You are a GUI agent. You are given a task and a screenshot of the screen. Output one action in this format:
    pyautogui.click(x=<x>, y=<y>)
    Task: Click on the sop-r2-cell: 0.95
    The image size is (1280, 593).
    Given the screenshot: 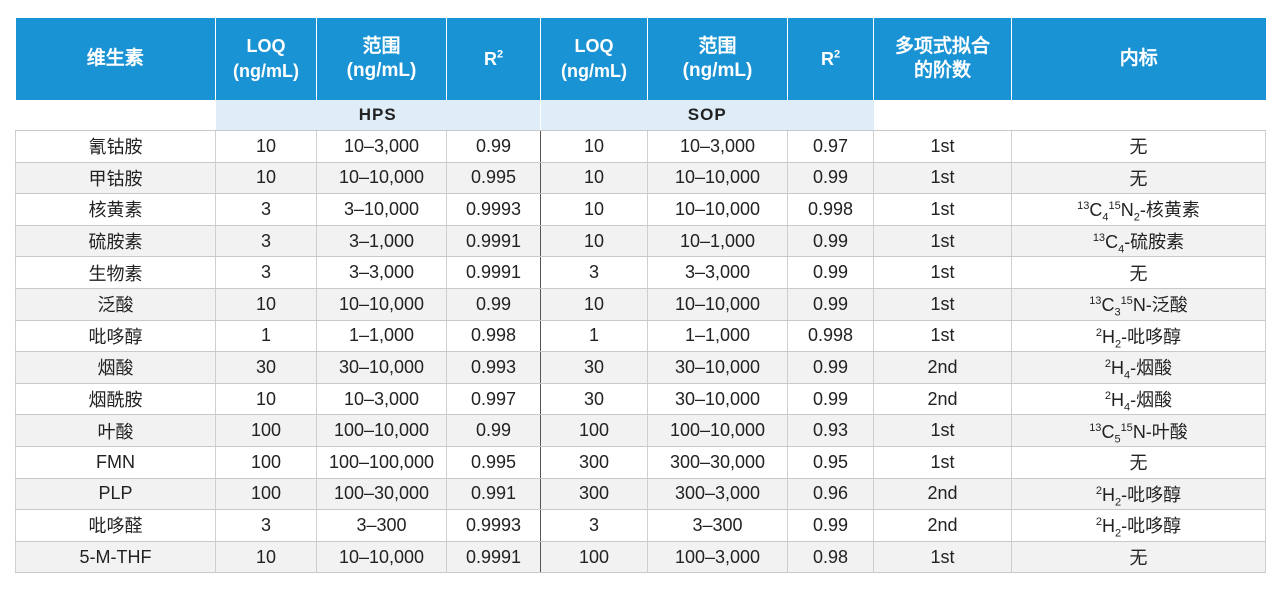 What is the action you would take?
    pyautogui.click(x=830, y=462)
    